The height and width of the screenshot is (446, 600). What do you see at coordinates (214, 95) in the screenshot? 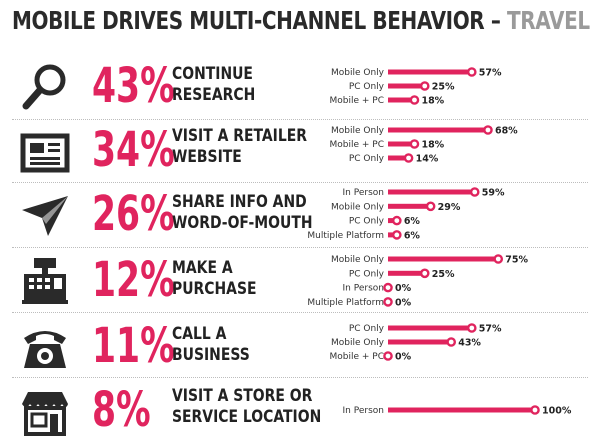
I see `label-line: RESEARCH` at bounding box center [214, 95].